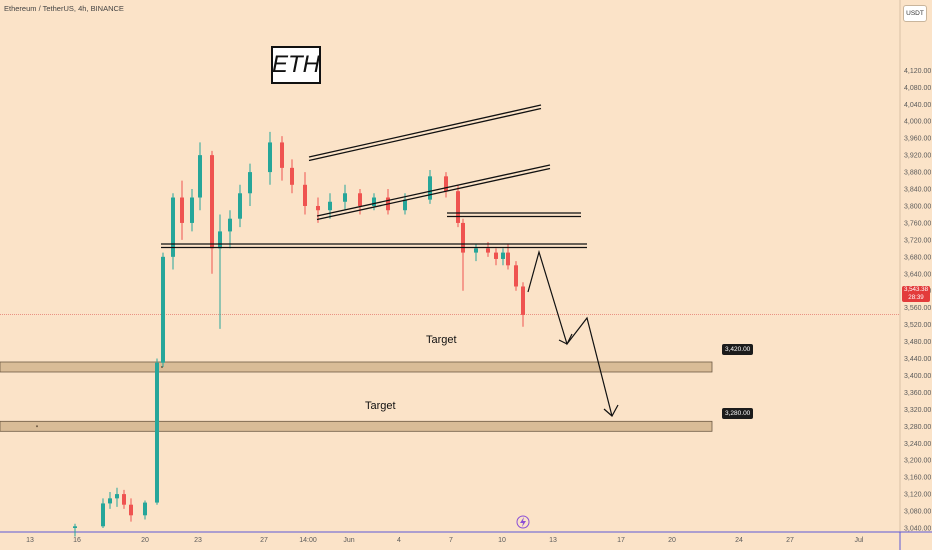 The image size is (932, 550). Describe the element at coordinates (425, 133) in the screenshot. I see `channel-upper-line` at that location.